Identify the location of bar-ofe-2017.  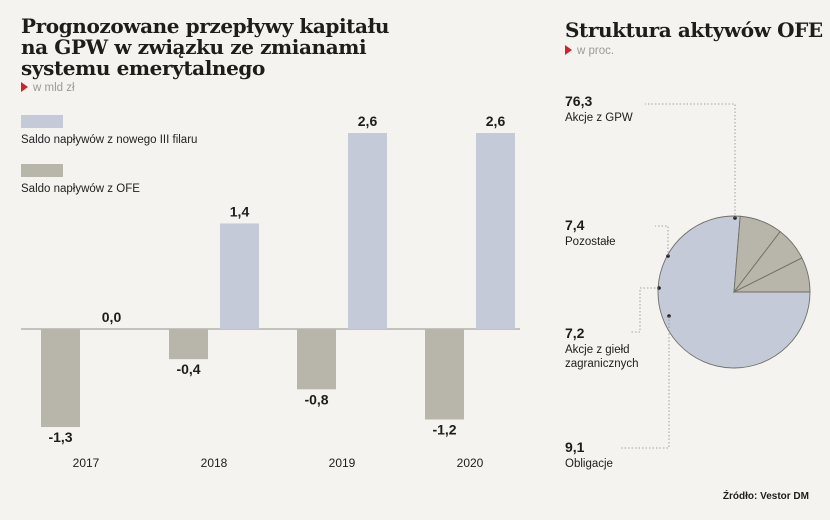
(60, 378).